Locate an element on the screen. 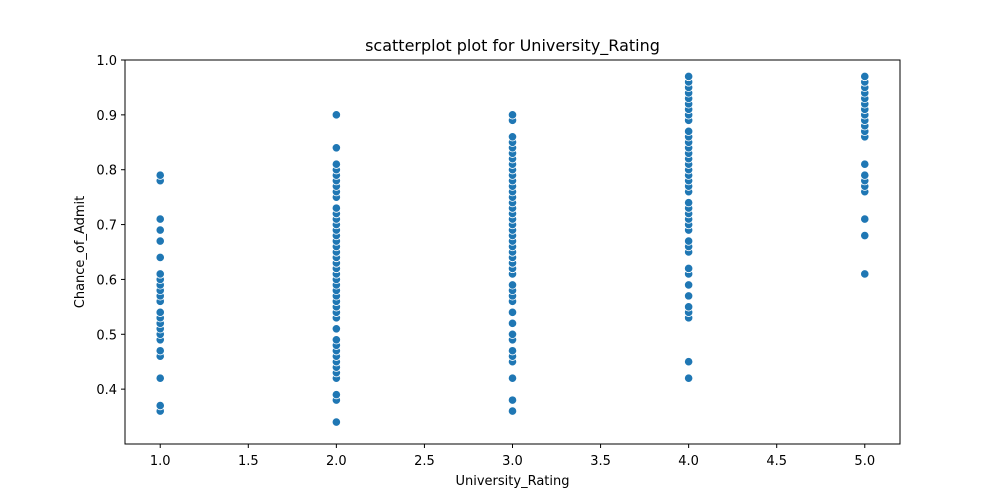 The height and width of the screenshot is (500, 1000). x-tick-label: 4.5 is located at coordinates (776, 461).